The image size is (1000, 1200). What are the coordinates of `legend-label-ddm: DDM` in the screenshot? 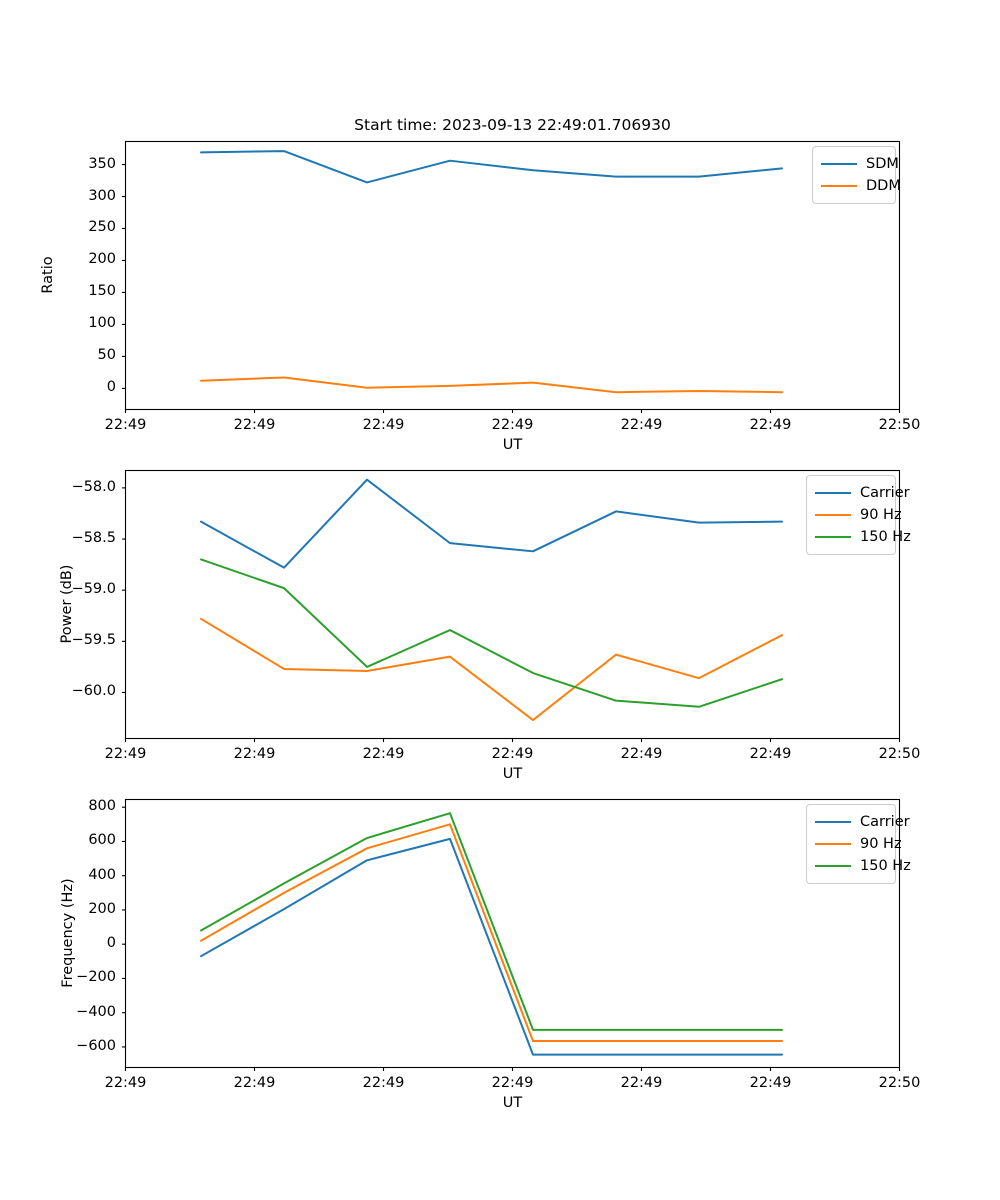 It's located at (883, 186).